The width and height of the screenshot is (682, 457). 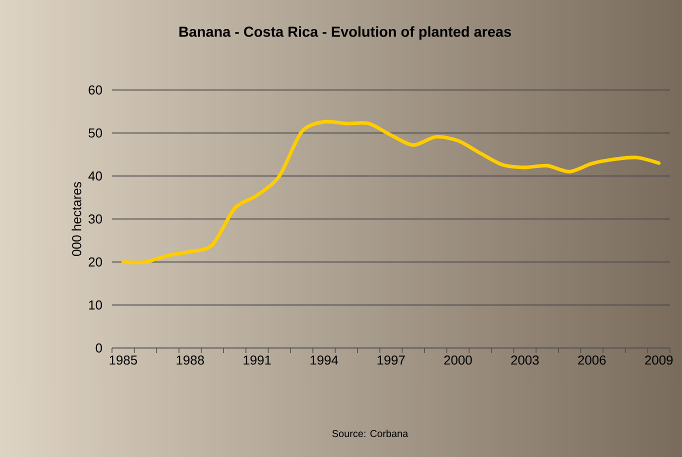 What do you see at coordinates (257, 360) in the screenshot?
I see `x-tick-label: 1991` at bounding box center [257, 360].